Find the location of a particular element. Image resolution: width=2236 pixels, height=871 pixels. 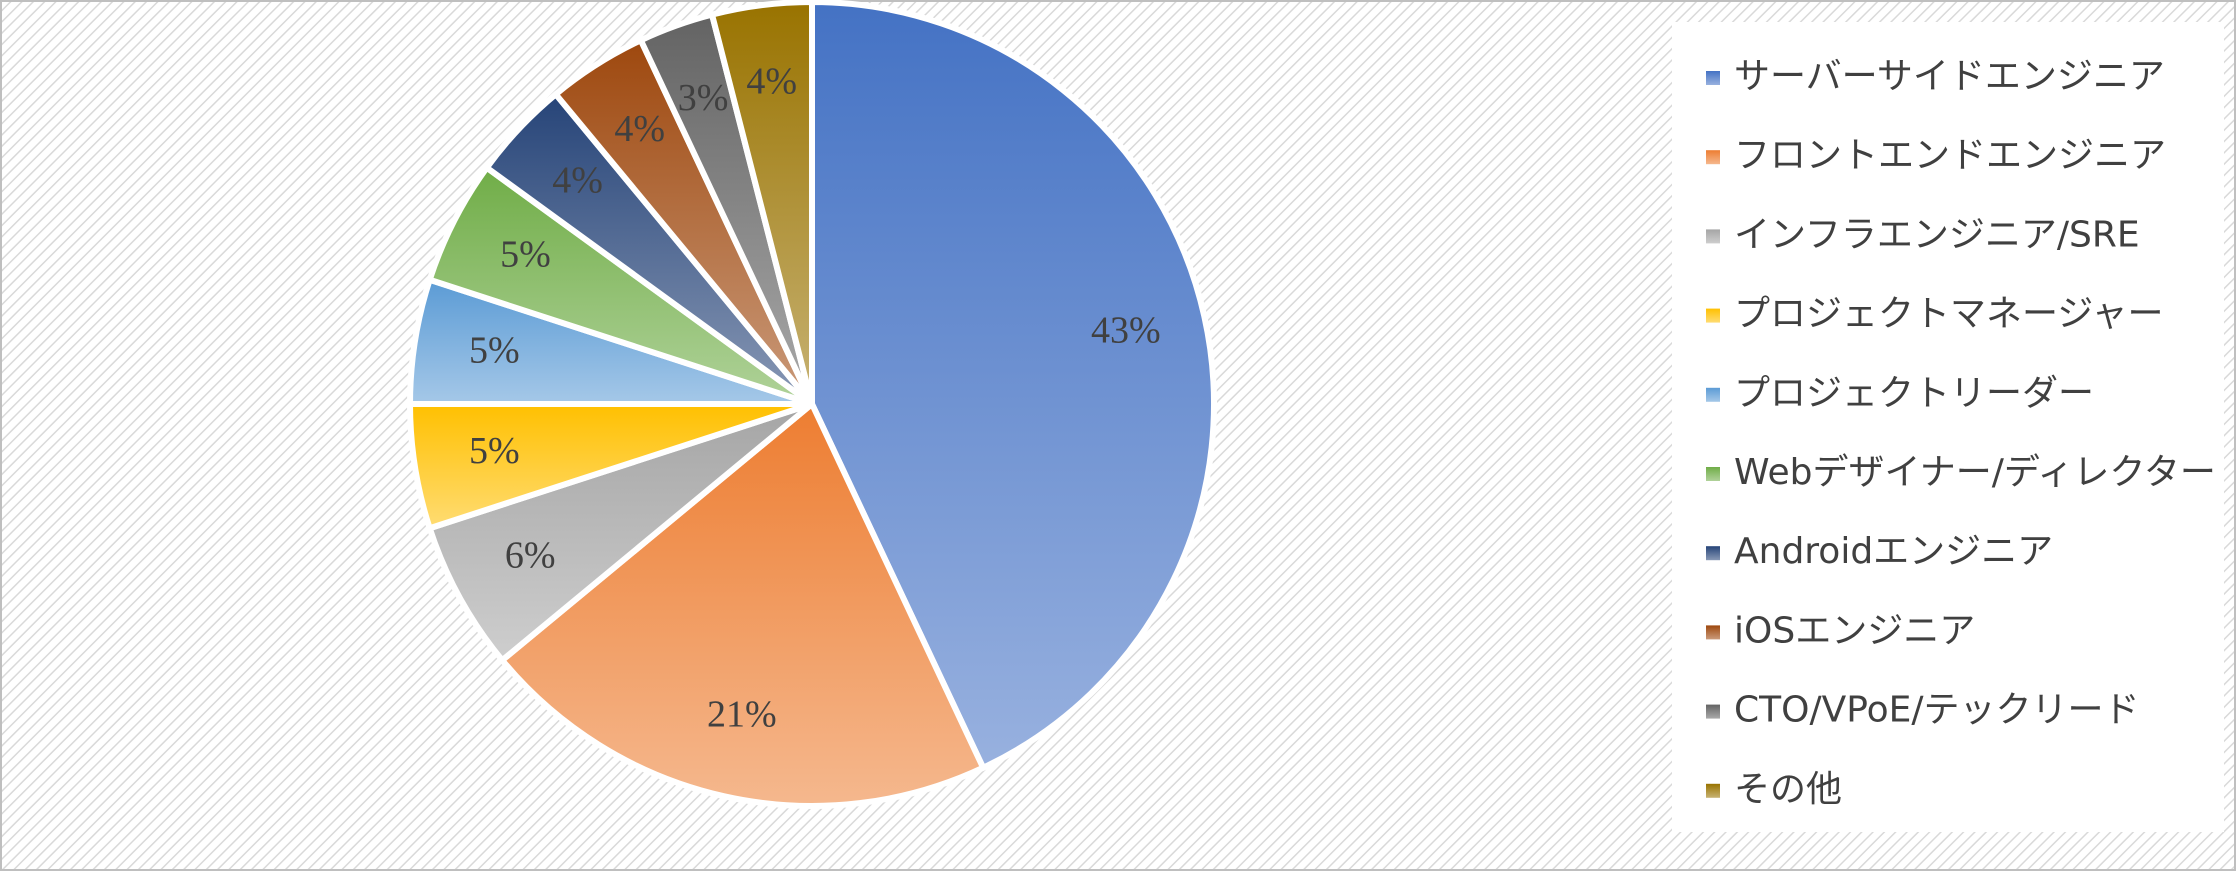

legend-label: プロジェクトリーダー is located at coordinates (1914, 393).